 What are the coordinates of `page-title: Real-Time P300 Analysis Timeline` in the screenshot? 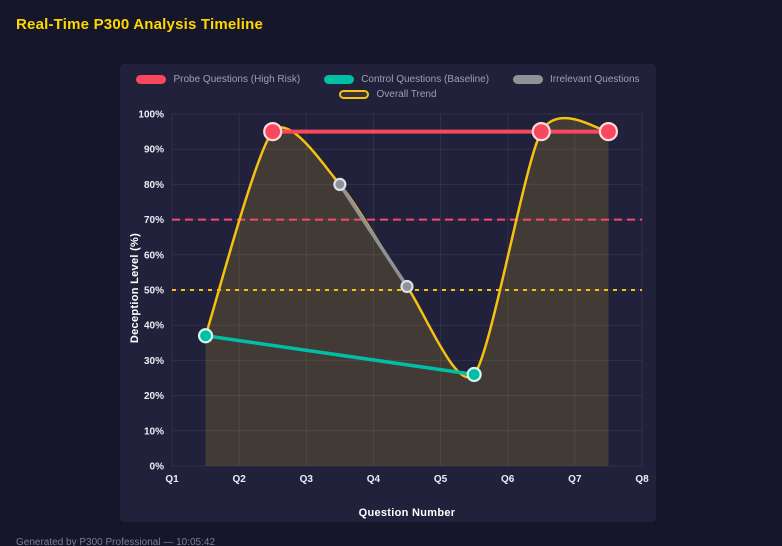 It's located at (140, 24).